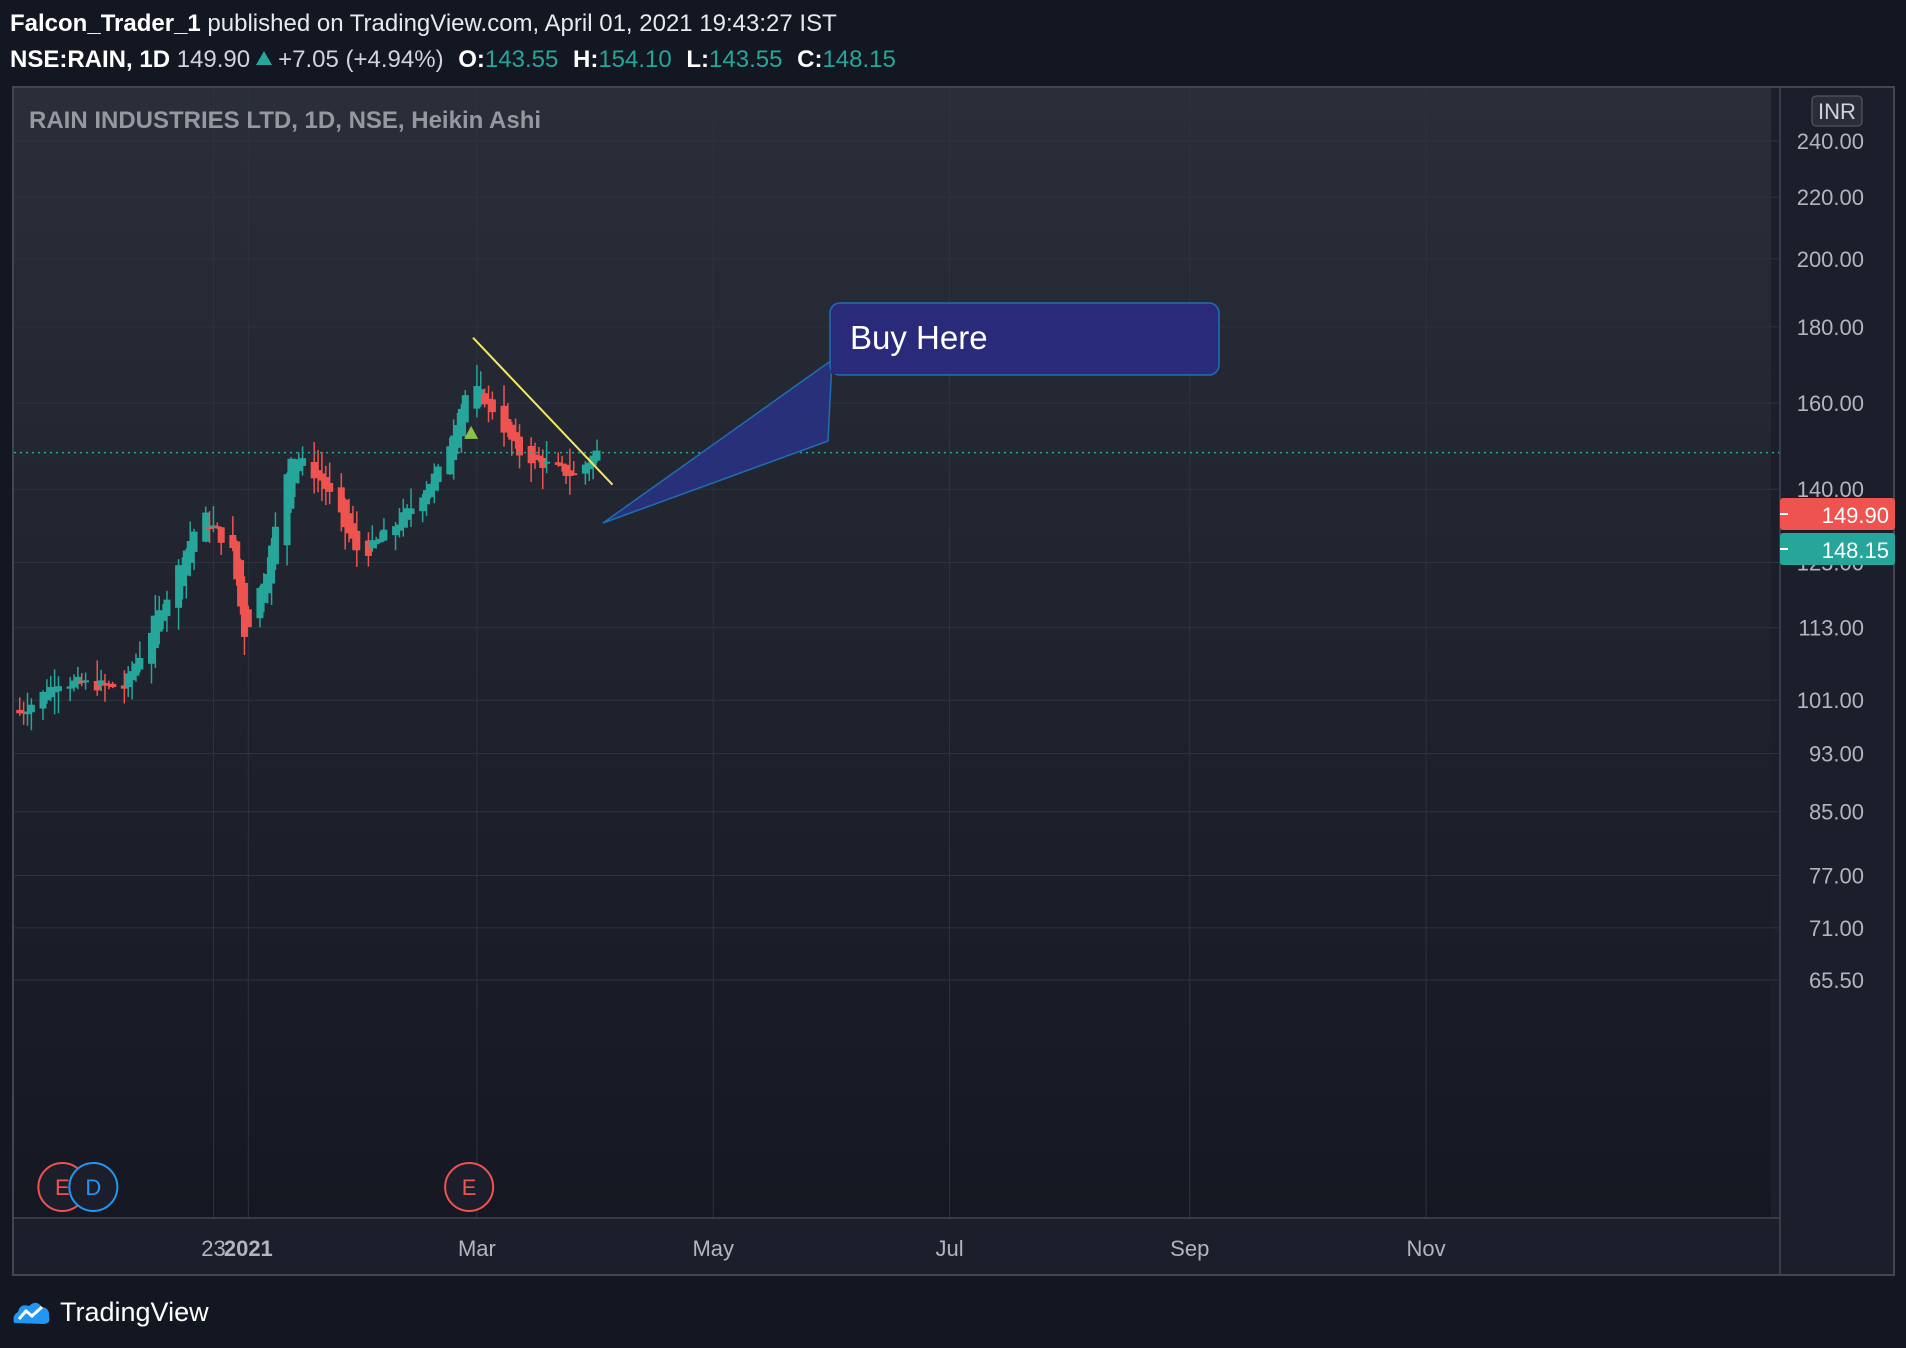  I want to click on time-tick-label: Jul, so click(949, 1248).